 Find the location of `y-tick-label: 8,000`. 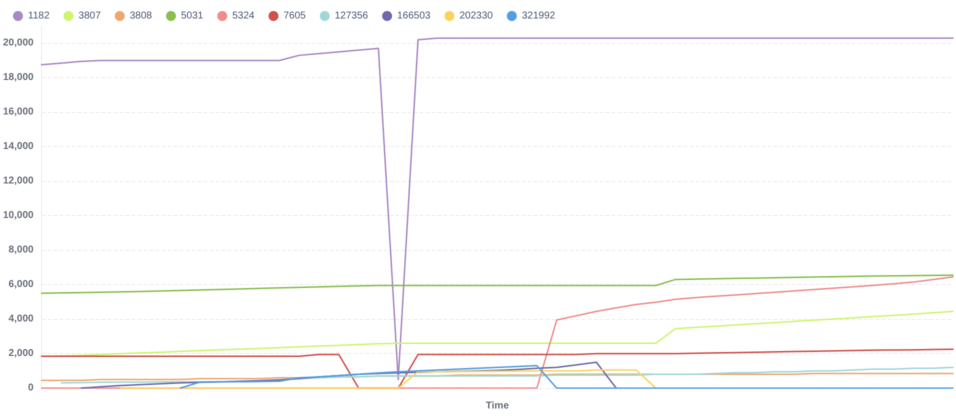

y-tick-label: 8,000 is located at coordinates (21, 250).